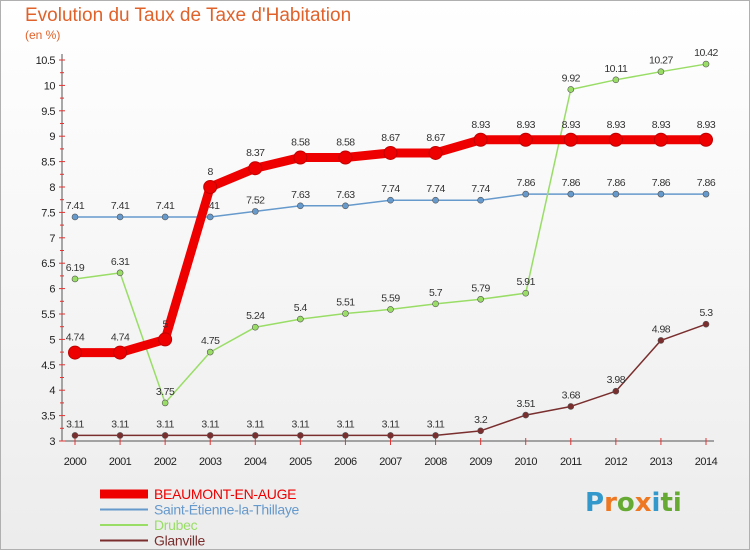 The image size is (750, 550). What do you see at coordinates (706, 313) in the screenshot?
I see `data-label-glanville: 5.3` at bounding box center [706, 313].